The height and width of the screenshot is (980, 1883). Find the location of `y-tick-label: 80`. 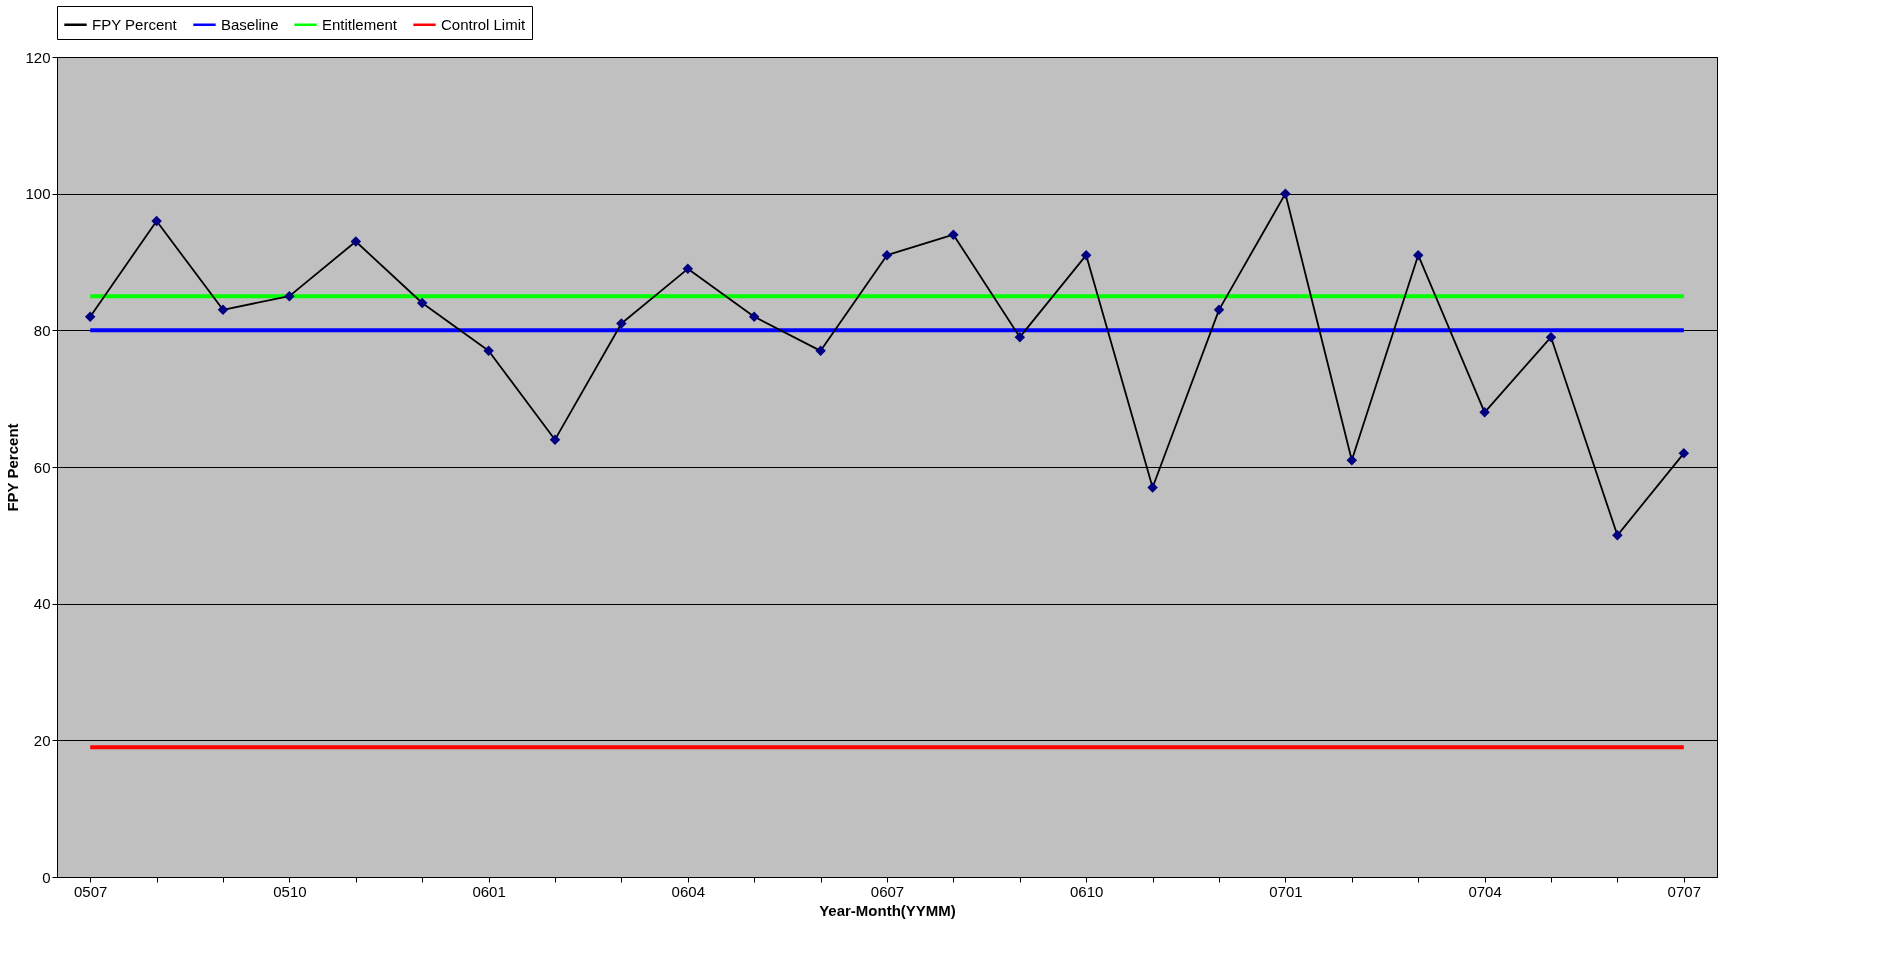

y-tick-label: 80 is located at coordinates (42, 330).